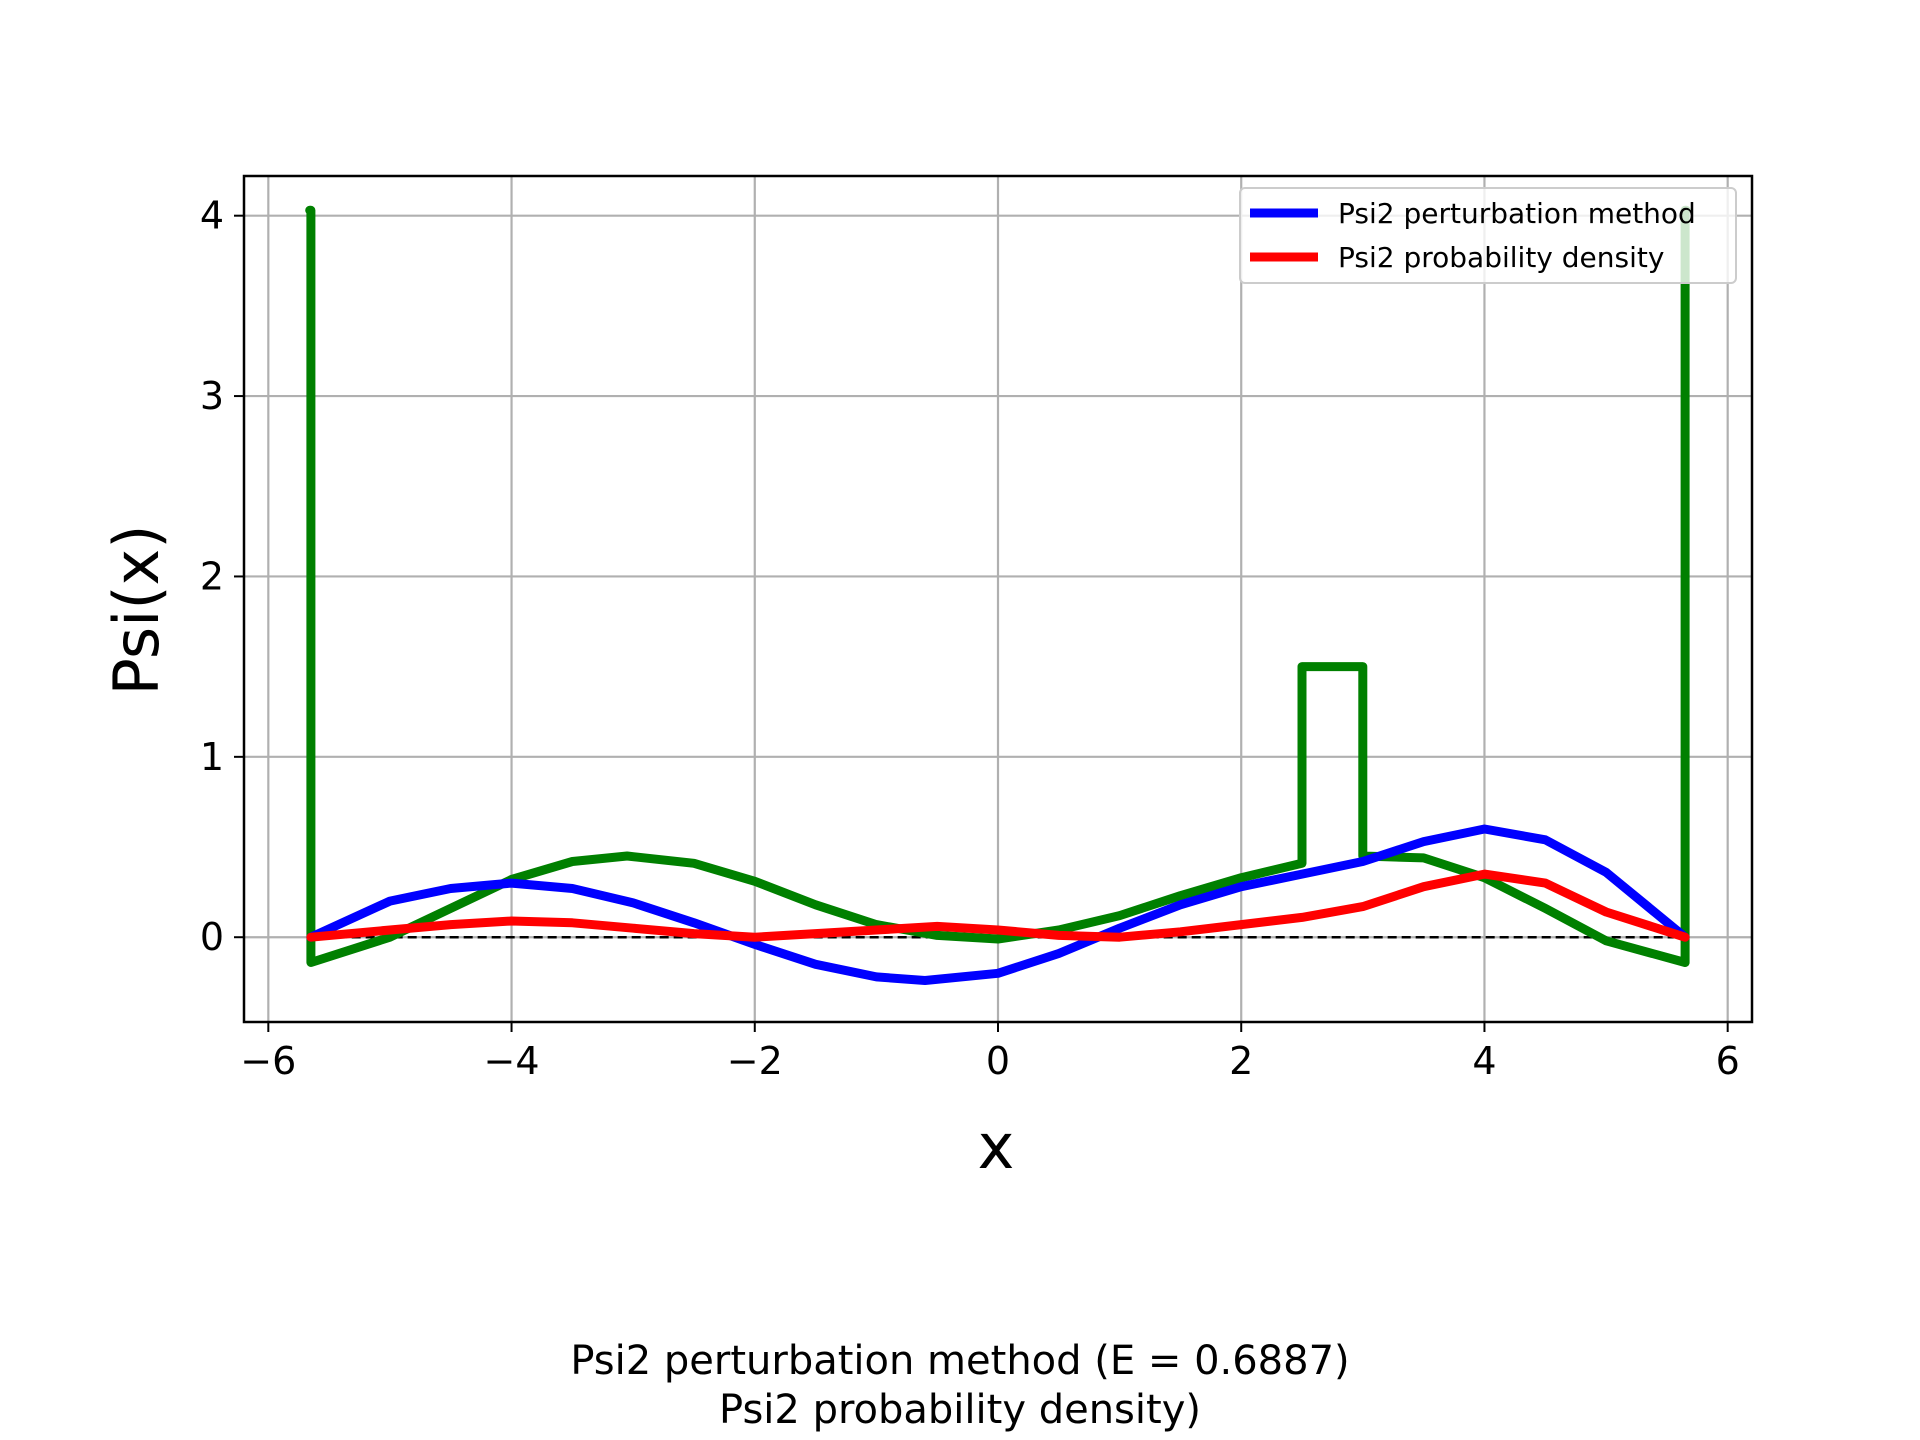  Describe the element at coordinates (755, 1061) in the screenshot. I see `x-tick-label: −2` at that location.